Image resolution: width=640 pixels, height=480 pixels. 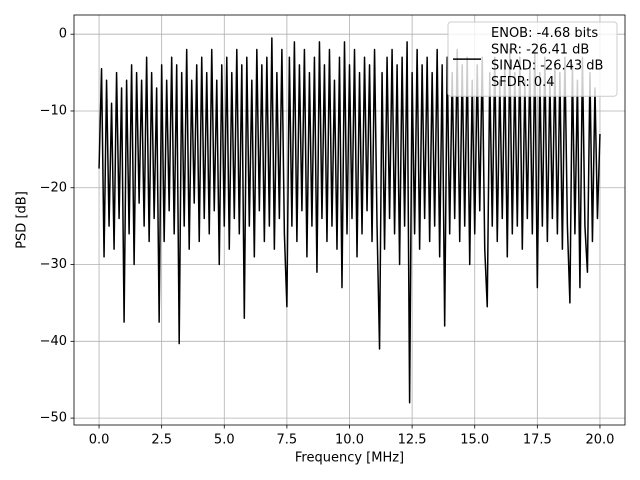 What do you see at coordinates (22, 220) in the screenshot?
I see `y-axis-label: PSD [dB]` at bounding box center [22, 220].